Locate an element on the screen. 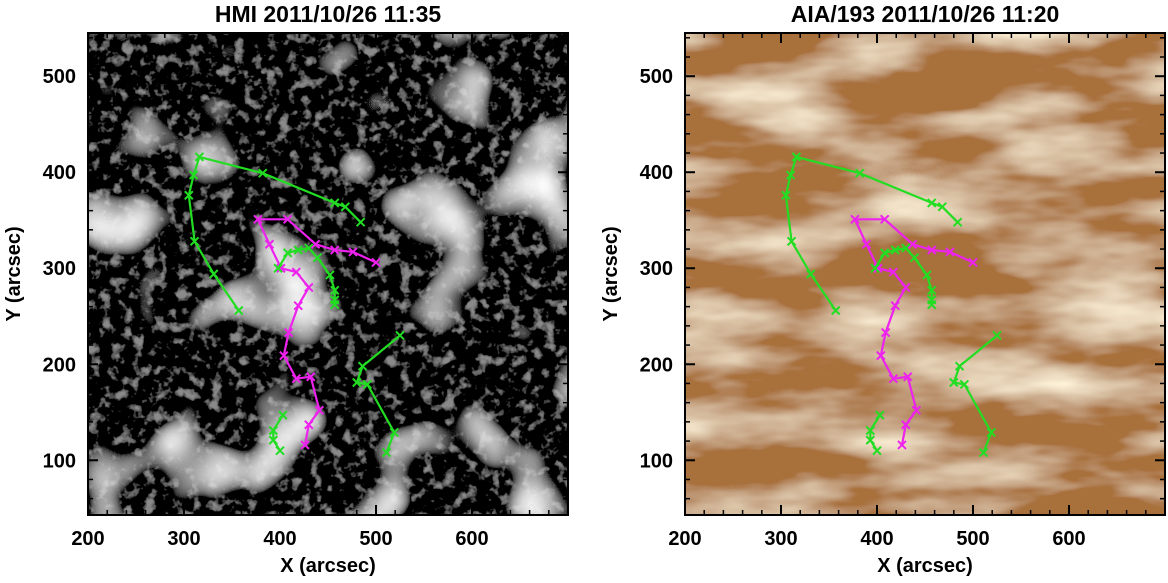 The height and width of the screenshot is (583, 1168). x-tick-label: 400 is located at coordinates (279, 539).